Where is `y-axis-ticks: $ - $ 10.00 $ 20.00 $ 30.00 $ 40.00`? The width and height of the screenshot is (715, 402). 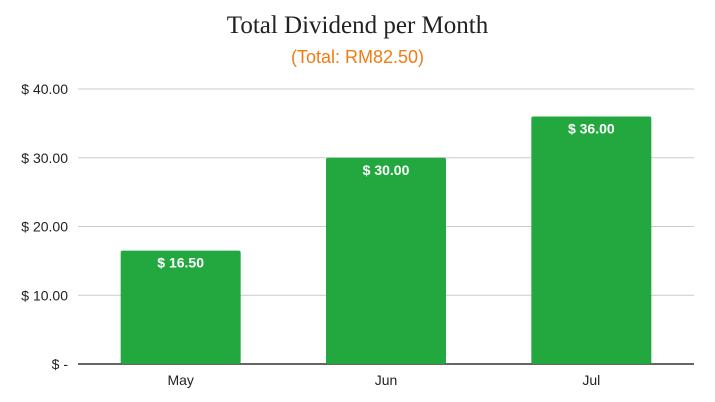
y-axis-ticks: $ - $ 10.00 $ 20.00 $ 30.00 $ 40.00 is located at coordinates (44, 226).